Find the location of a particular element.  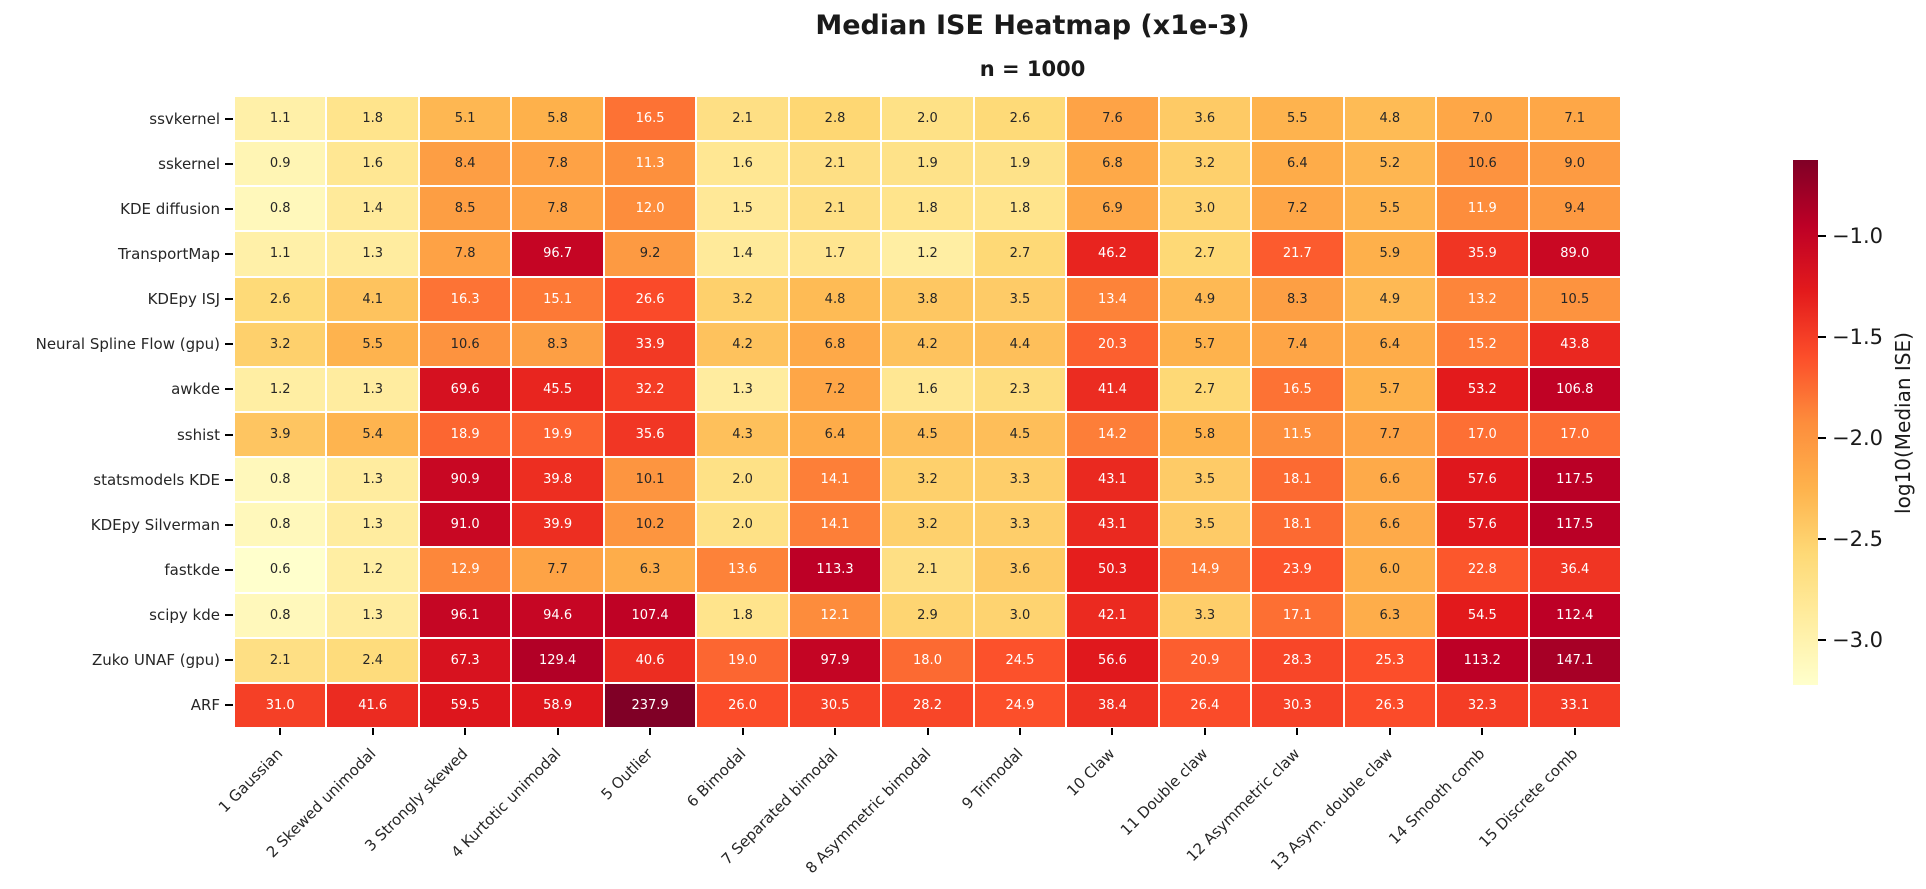

heatmap-cell: 7.7 is located at coordinates (1390, 435).